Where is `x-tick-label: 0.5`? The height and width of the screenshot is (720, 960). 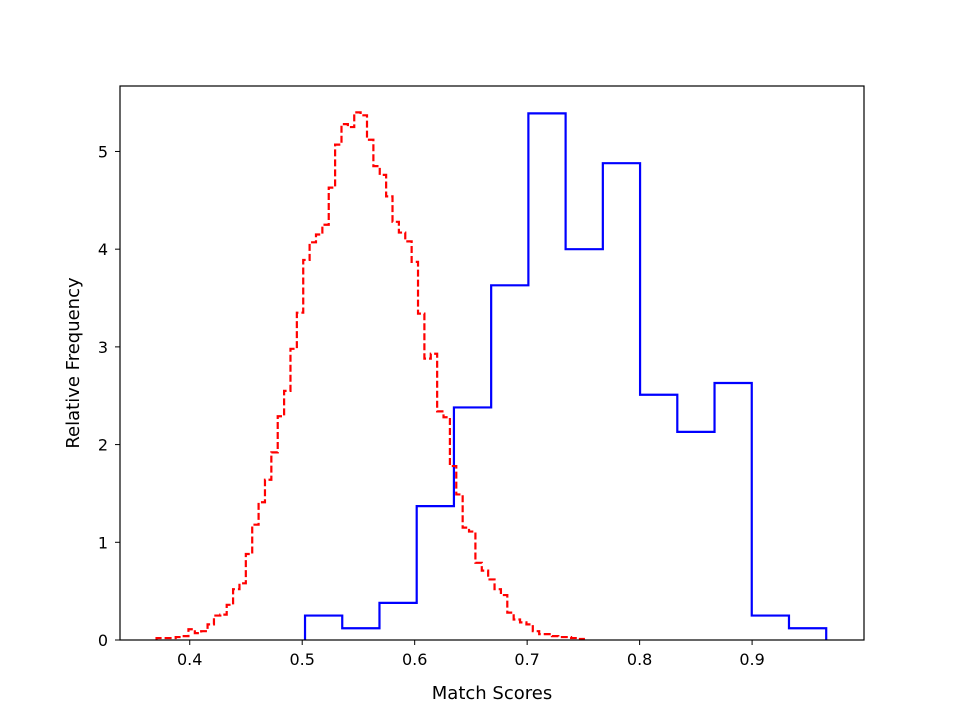 x-tick-label: 0.5 is located at coordinates (301, 659).